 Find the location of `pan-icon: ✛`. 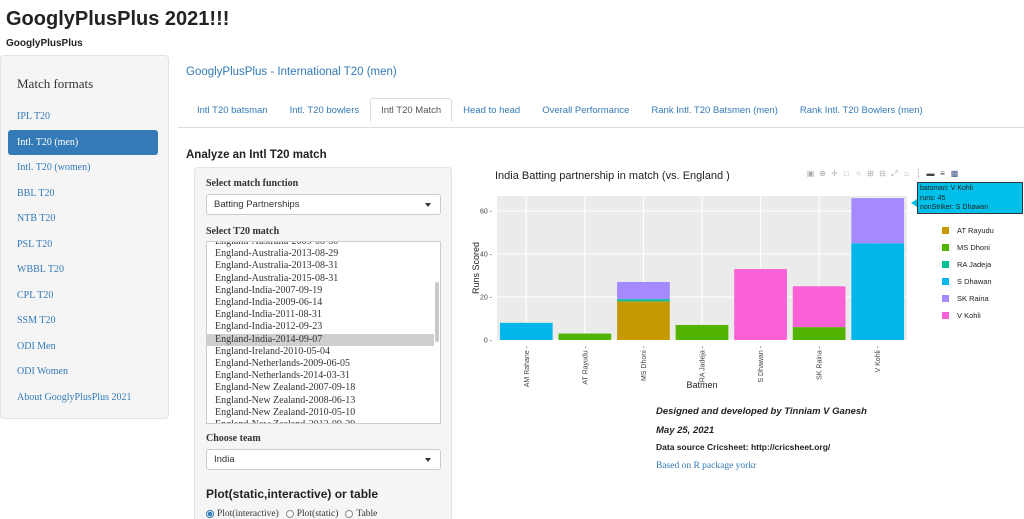

pan-icon: ✛ is located at coordinates (834, 173).